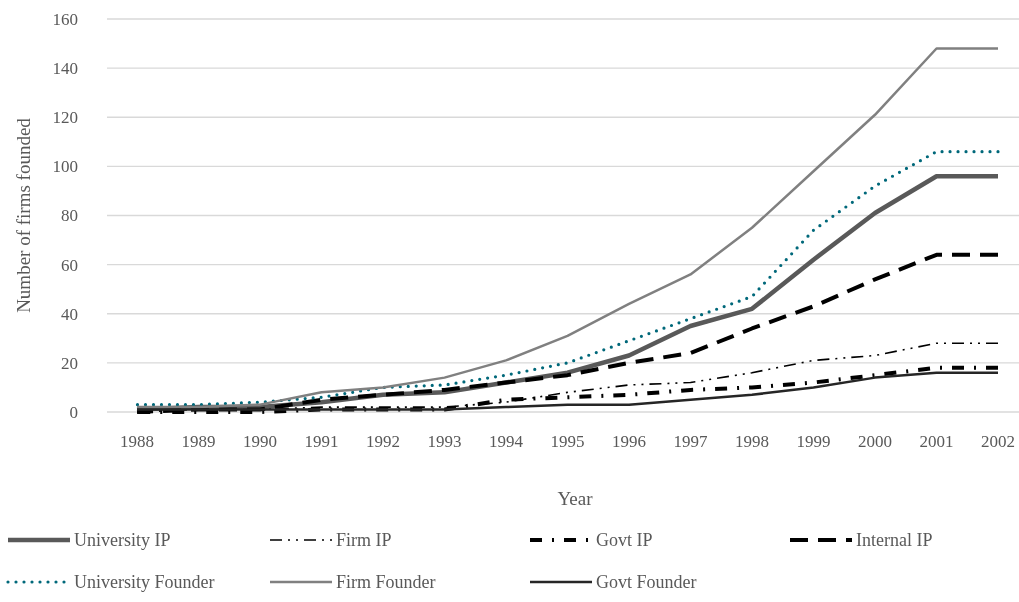 This screenshot has height=602, width=1019. Describe the element at coordinates (506, 441) in the screenshot. I see `x-tick-label: 1994` at that location.